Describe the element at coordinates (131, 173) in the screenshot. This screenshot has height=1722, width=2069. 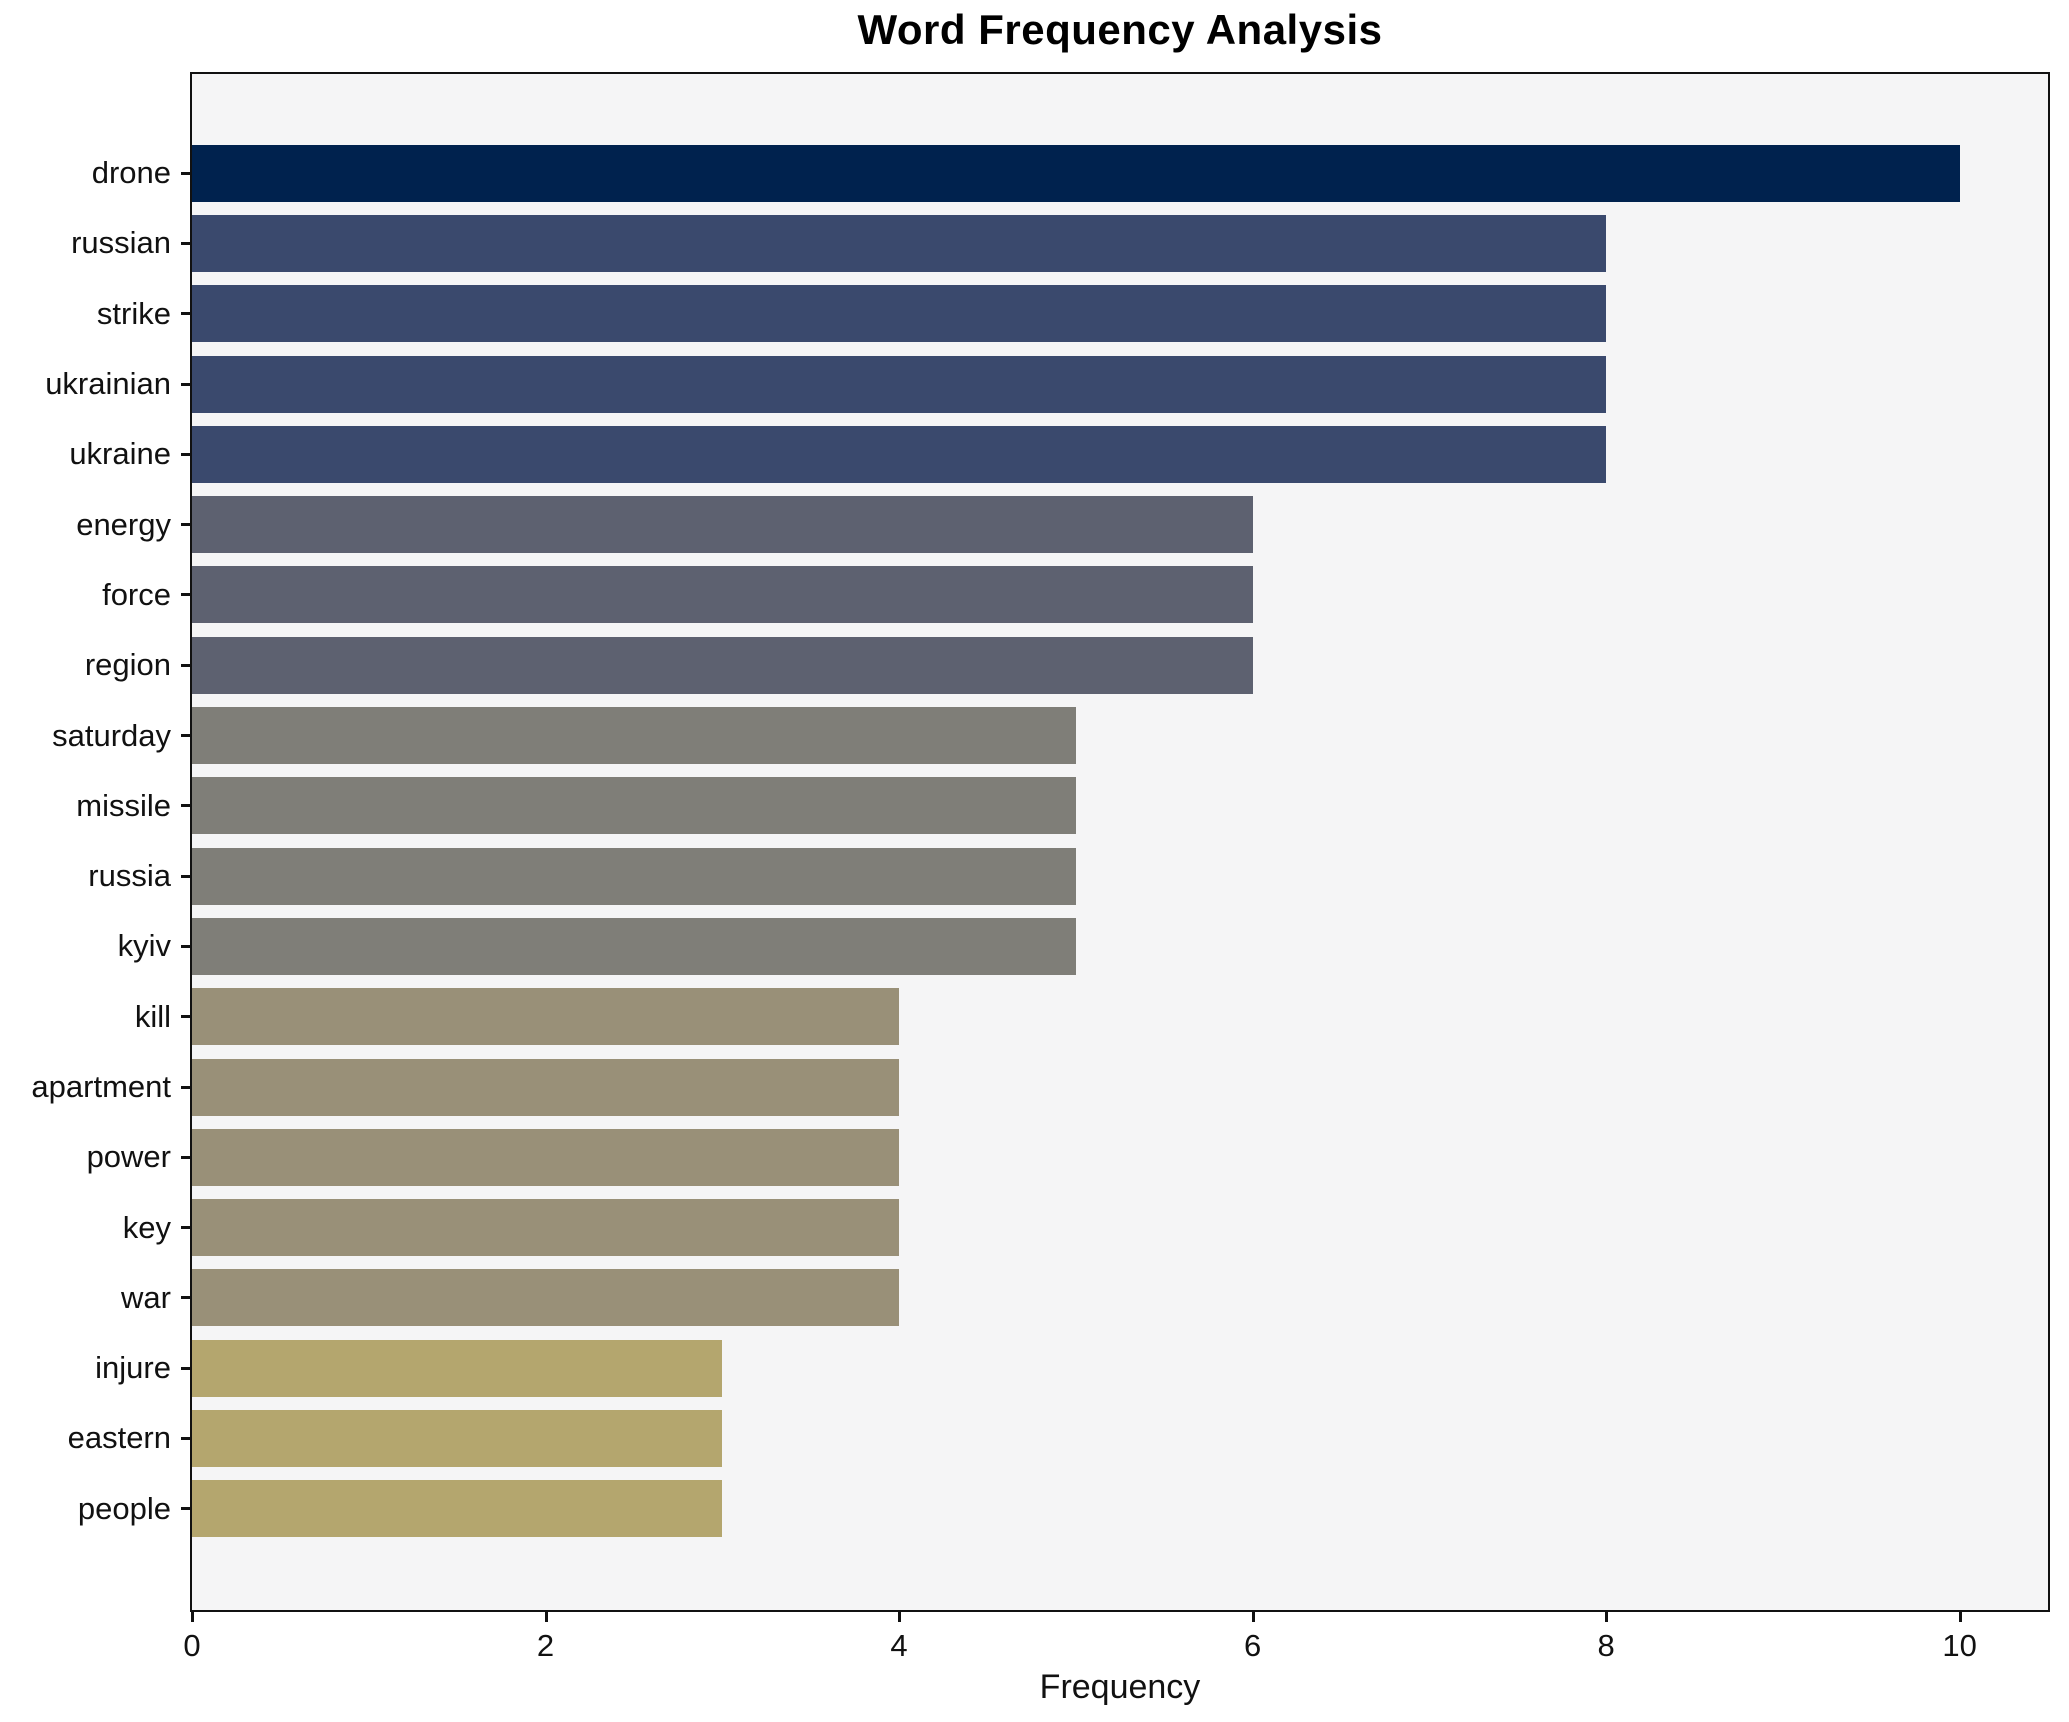
I see `y-axis-label: drone` at that location.